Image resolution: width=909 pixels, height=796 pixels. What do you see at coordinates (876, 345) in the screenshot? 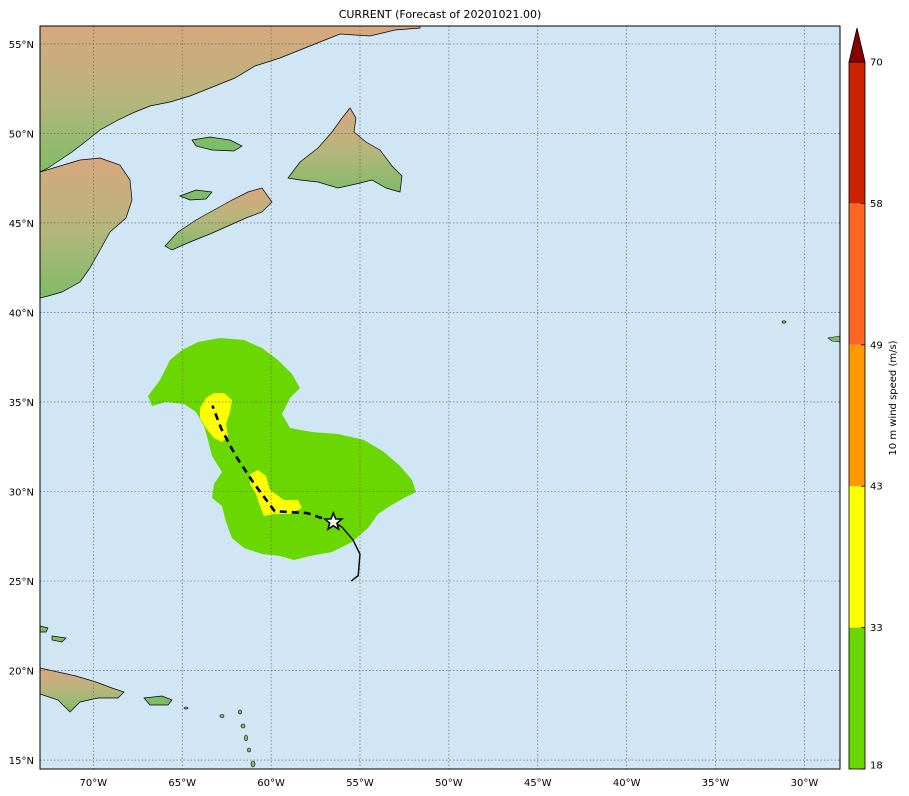
I see `colorbar-tick-label: 49` at bounding box center [876, 345].